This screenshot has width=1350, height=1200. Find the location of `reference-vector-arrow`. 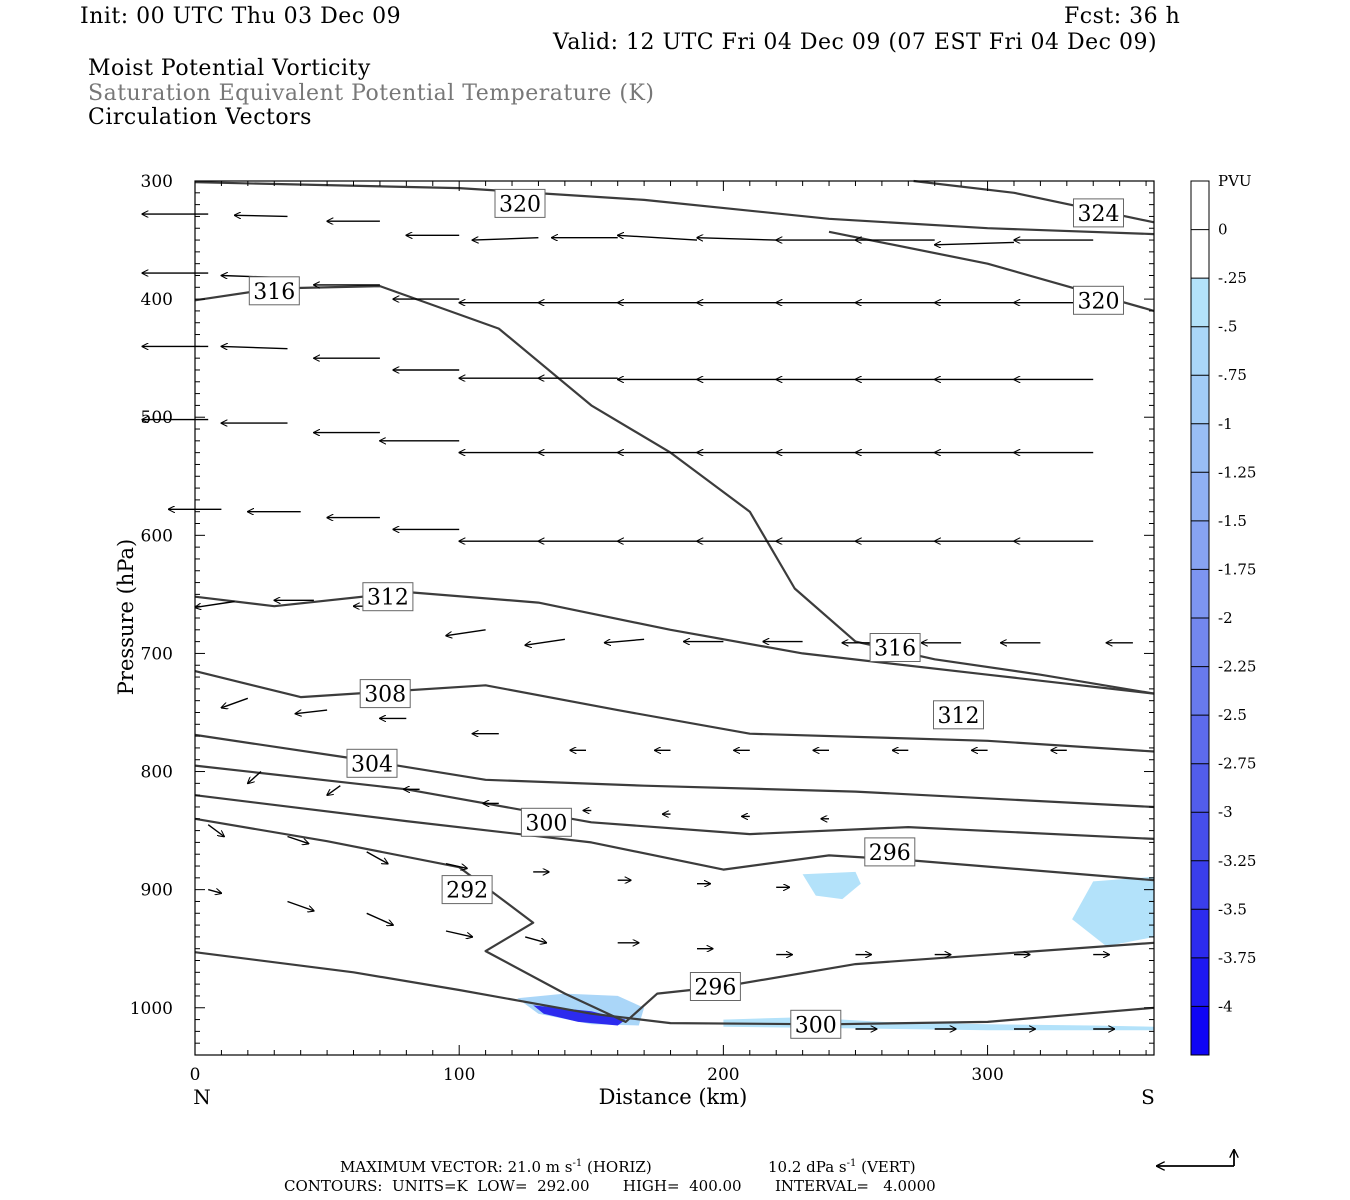

reference-vector-arrow is located at coordinates (1195, 1158).